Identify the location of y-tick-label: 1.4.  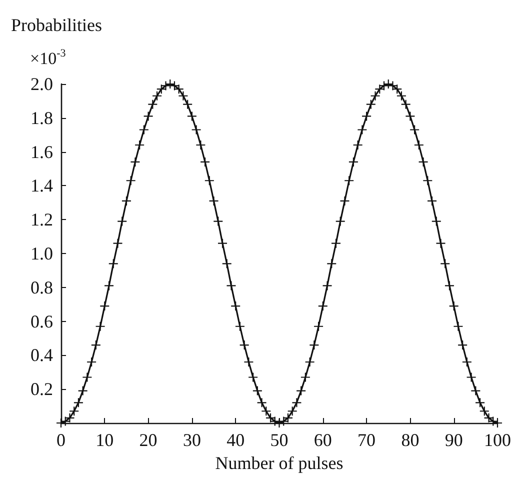
(41, 186).